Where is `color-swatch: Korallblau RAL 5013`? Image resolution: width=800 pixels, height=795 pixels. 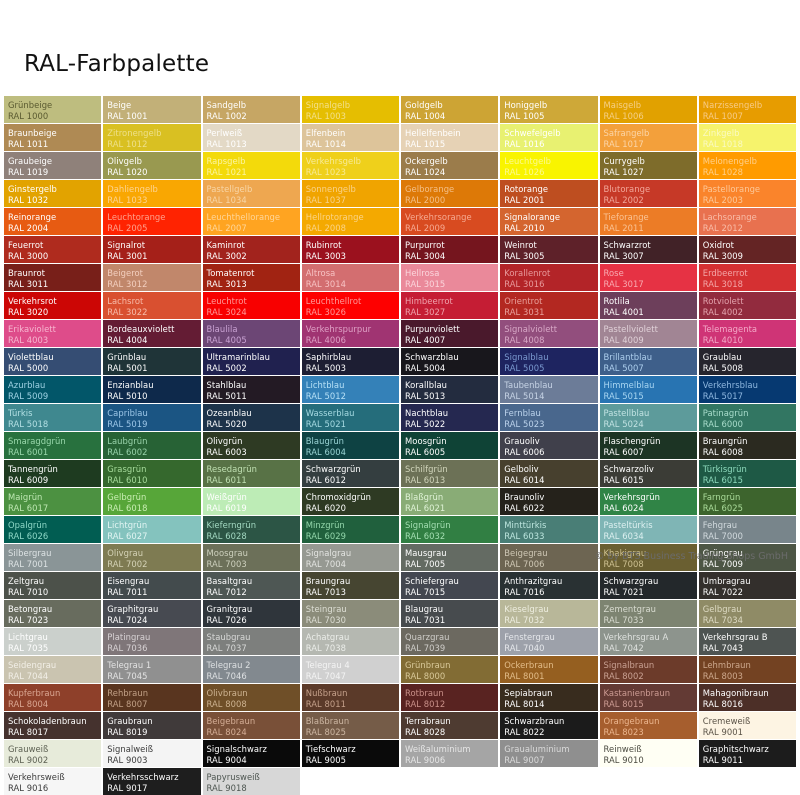 color-swatch: Korallblau RAL 5013 is located at coordinates (450, 389).